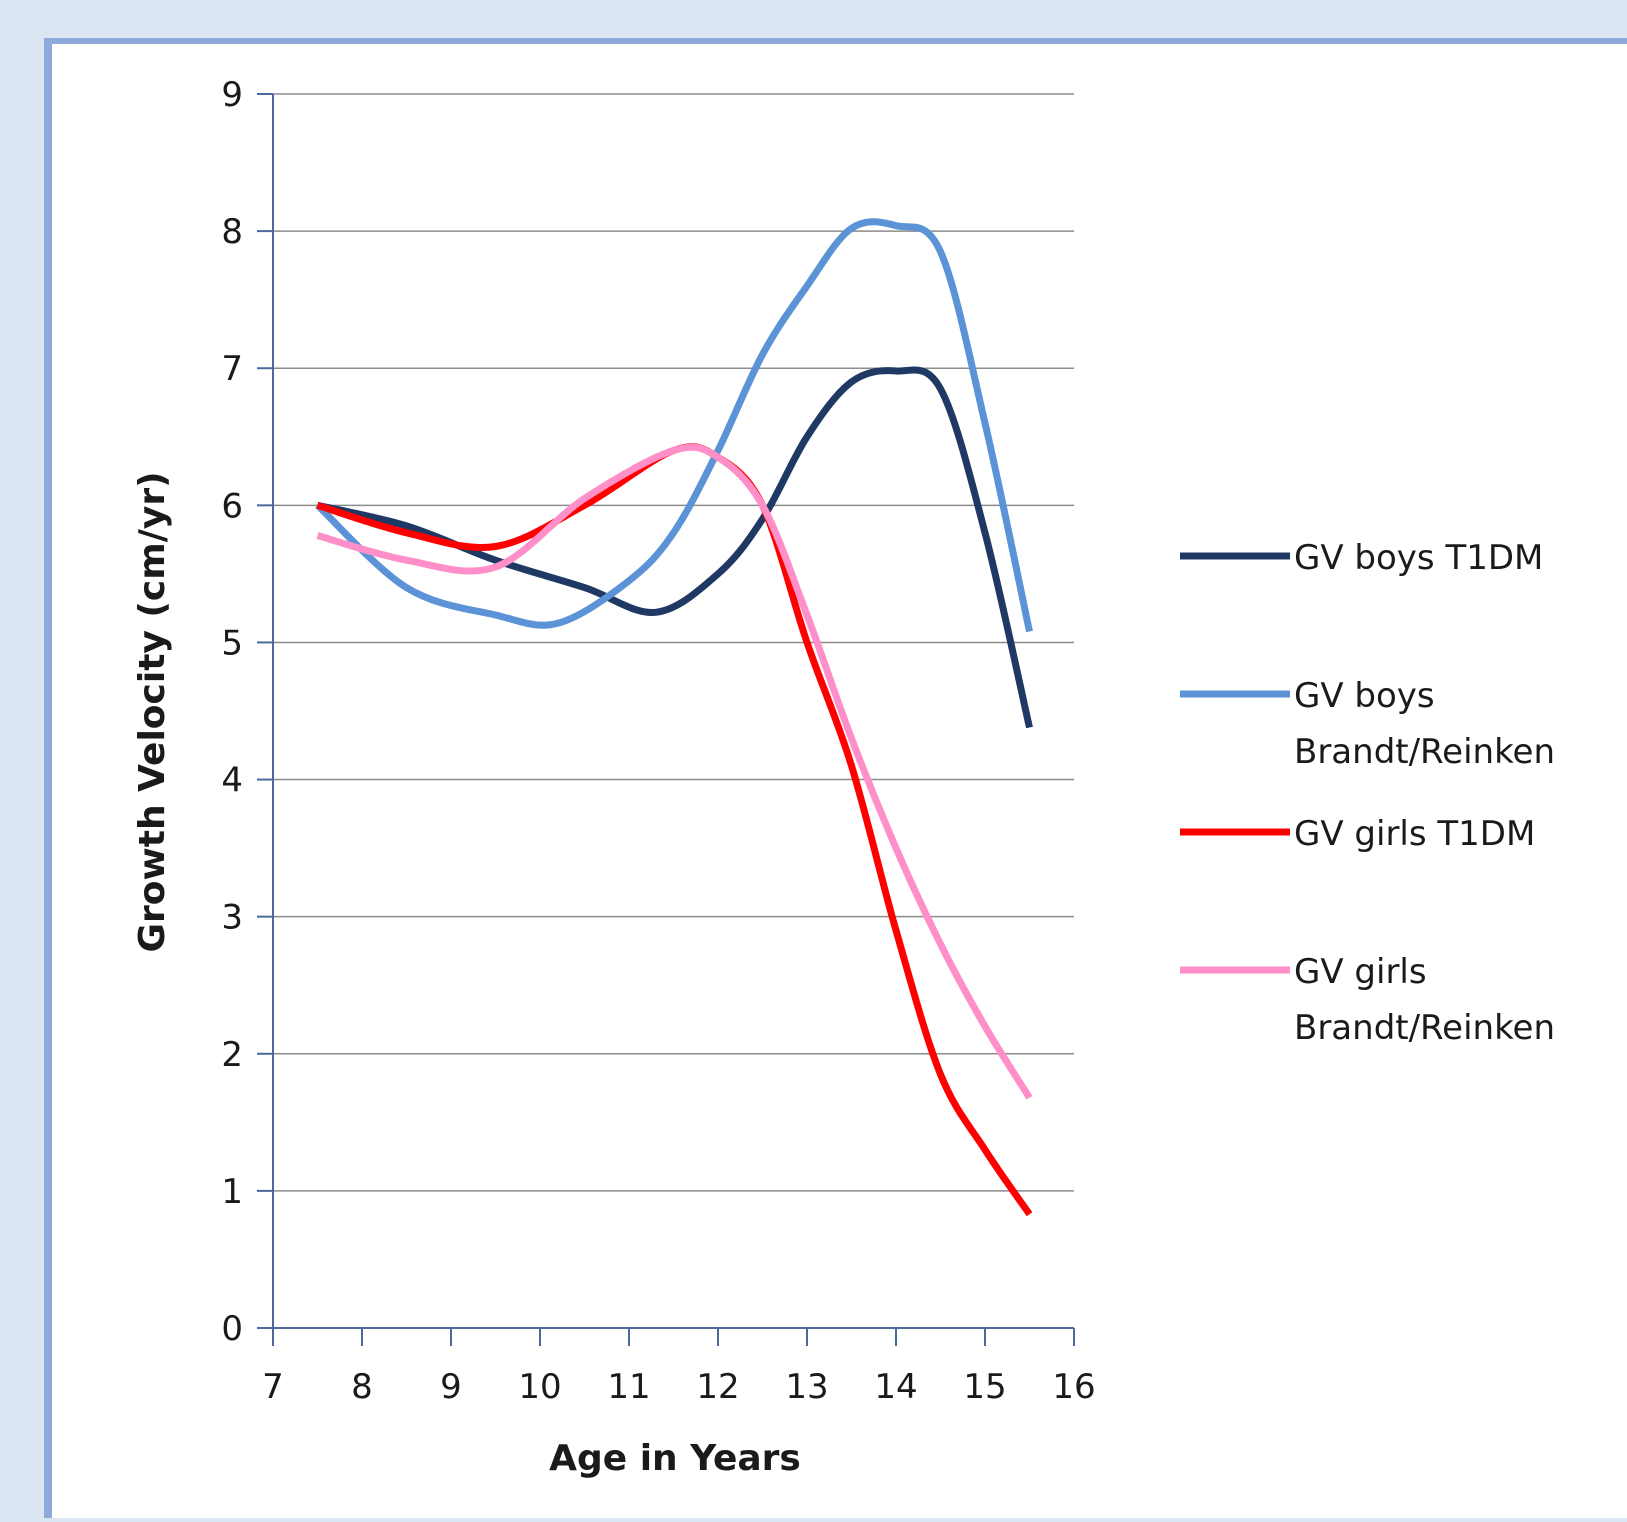 The image size is (1627, 1522). Describe the element at coordinates (1360, 972) in the screenshot. I see `legend-label-4: GV girls` at that location.